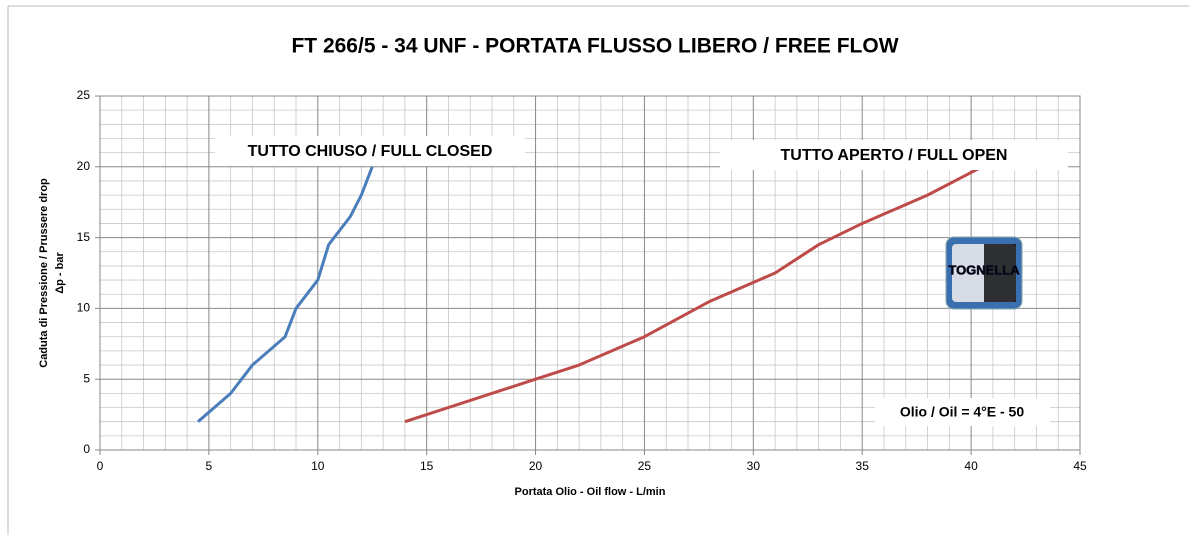  Describe the element at coordinates (84, 95) in the screenshot. I see `y-tick-label: 25` at that location.